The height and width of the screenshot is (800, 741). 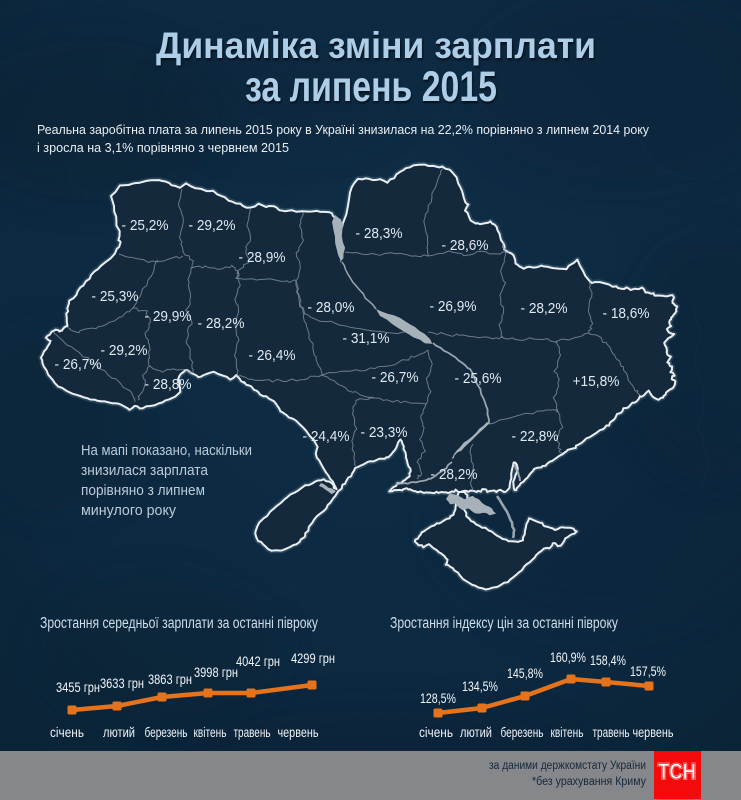 What do you see at coordinates (567, 766) in the screenshot?
I see `svg-text: за даними держкомстату України` at bounding box center [567, 766].